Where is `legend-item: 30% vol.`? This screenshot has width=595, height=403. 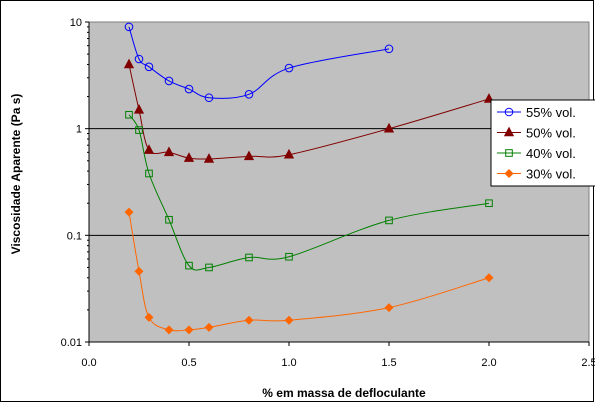
legend-item: 30% vol. is located at coordinates (536, 174).